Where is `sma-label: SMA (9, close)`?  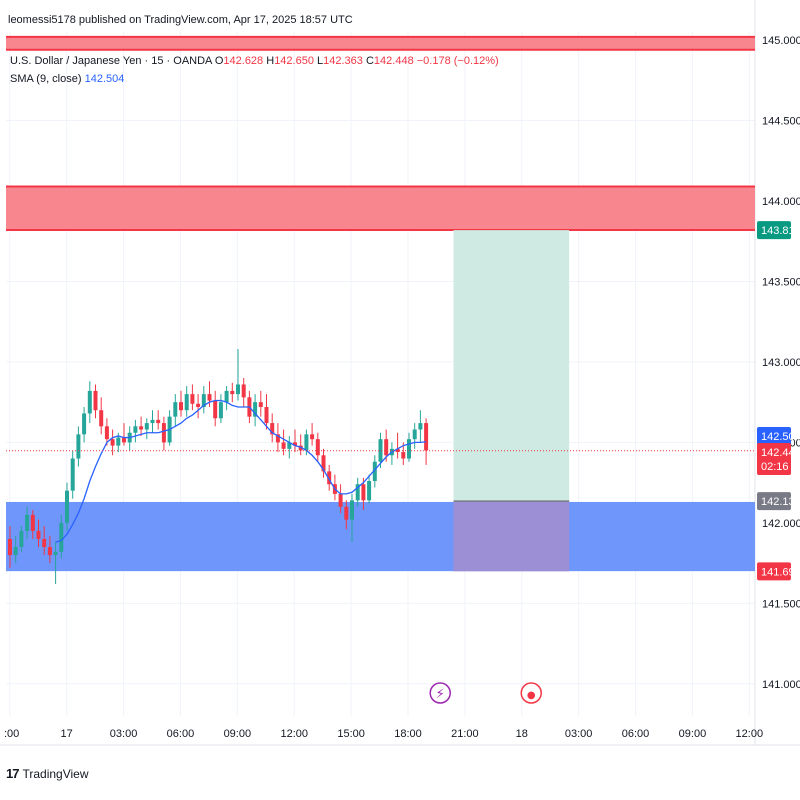
sma-label: SMA (9, close) is located at coordinates (46, 79).